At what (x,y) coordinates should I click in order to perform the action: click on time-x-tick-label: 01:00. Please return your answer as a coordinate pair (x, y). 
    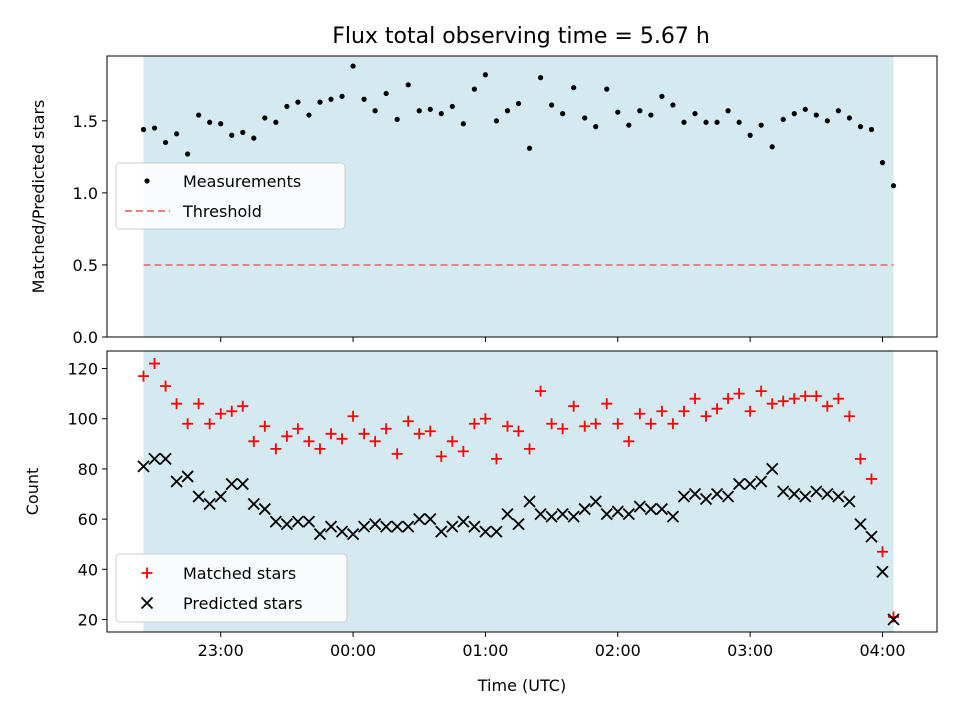
    Looking at the image, I should click on (485, 650).